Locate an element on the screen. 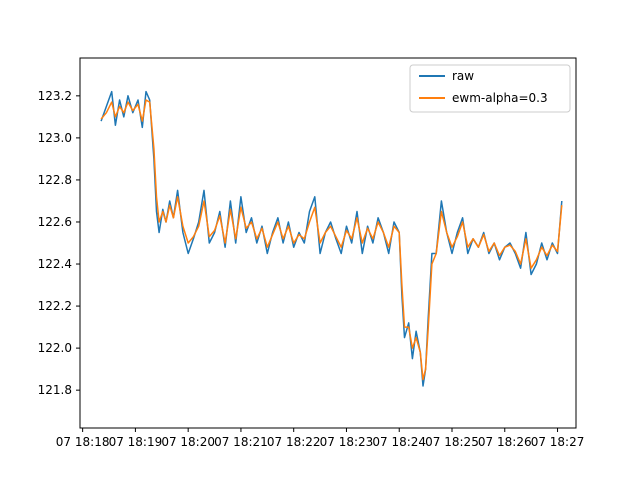  y-tick-label: 122.2 is located at coordinates (55, 306).